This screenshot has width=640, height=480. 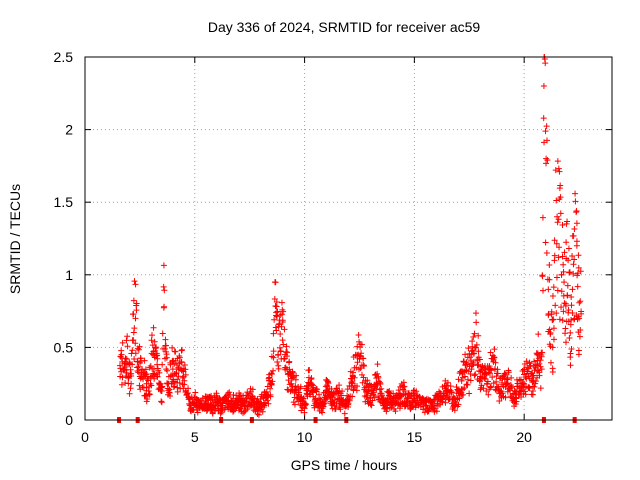 What do you see at coordinates (64, 202) in the screenshot?
I see `y-tick-label: 1.5` at bounding box center [64, 202].